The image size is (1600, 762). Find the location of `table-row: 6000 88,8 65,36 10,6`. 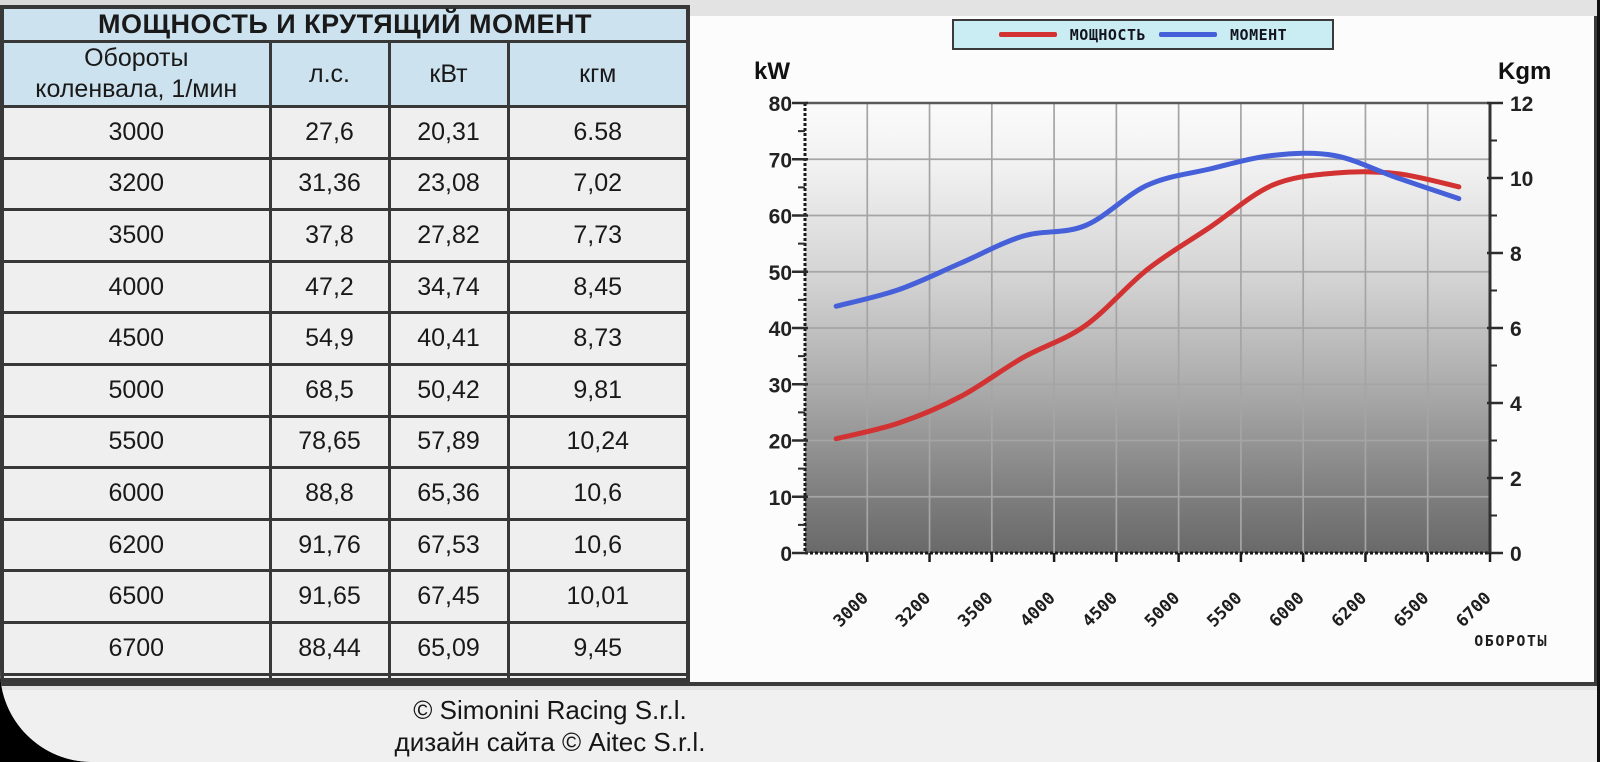

table-row: 6000 88,8 65,36 10,6 is located at coordinates (345, 493).